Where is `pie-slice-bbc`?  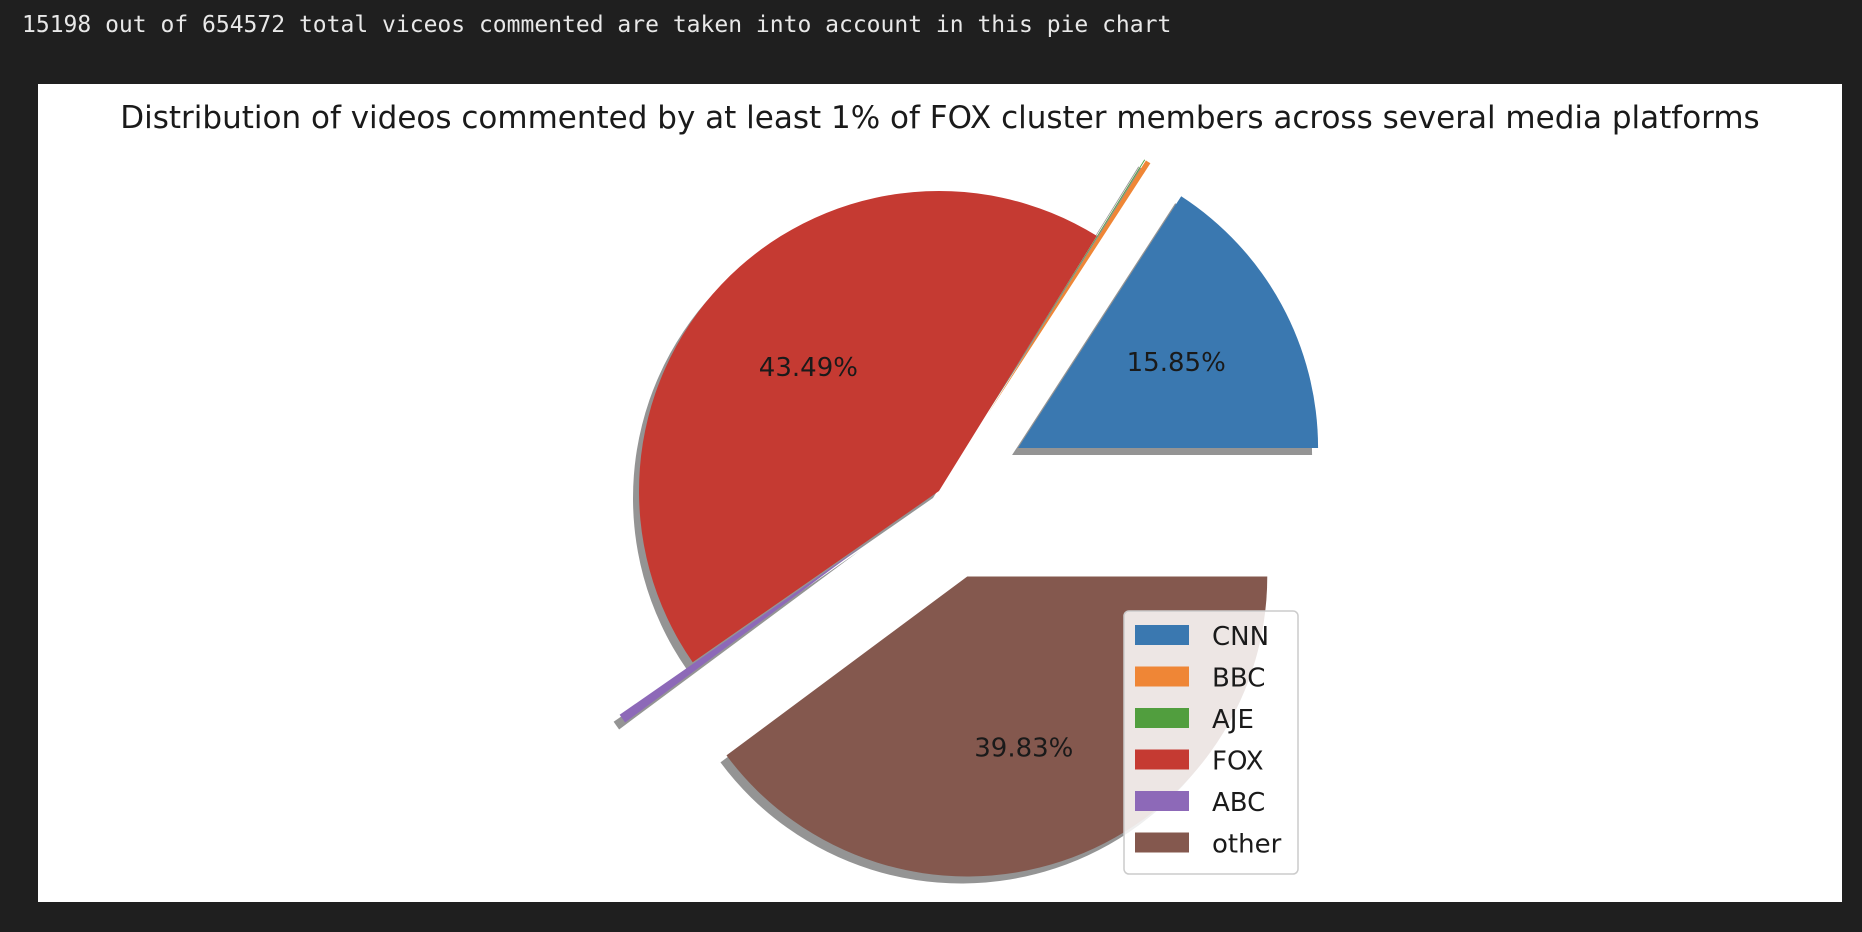
pie-slice-bbc is located at coordinates (1069, 288).